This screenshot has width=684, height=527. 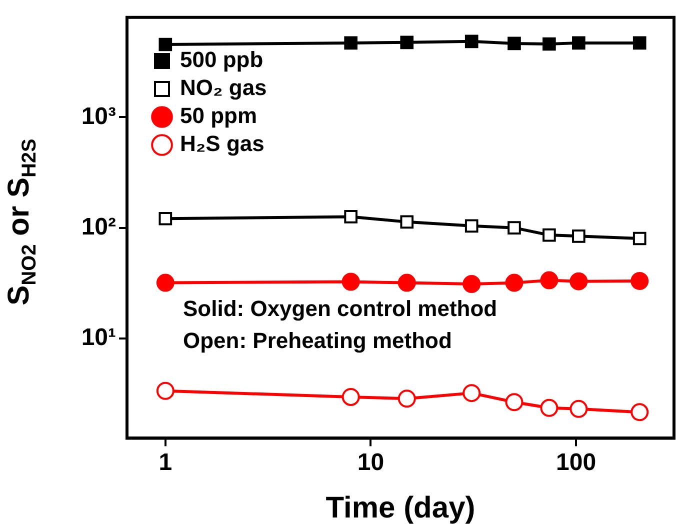 What do you see at coordinates (318, 341) in the screenshot?
I see `annotation: Open: Preheating method` at bounding box center [318, 341].